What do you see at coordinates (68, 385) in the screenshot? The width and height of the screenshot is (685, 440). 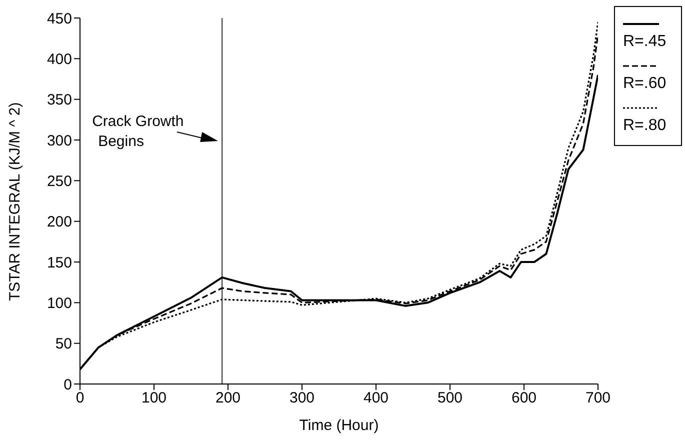 I see `y-tick-label: 0` at bounding box center [68, 385].